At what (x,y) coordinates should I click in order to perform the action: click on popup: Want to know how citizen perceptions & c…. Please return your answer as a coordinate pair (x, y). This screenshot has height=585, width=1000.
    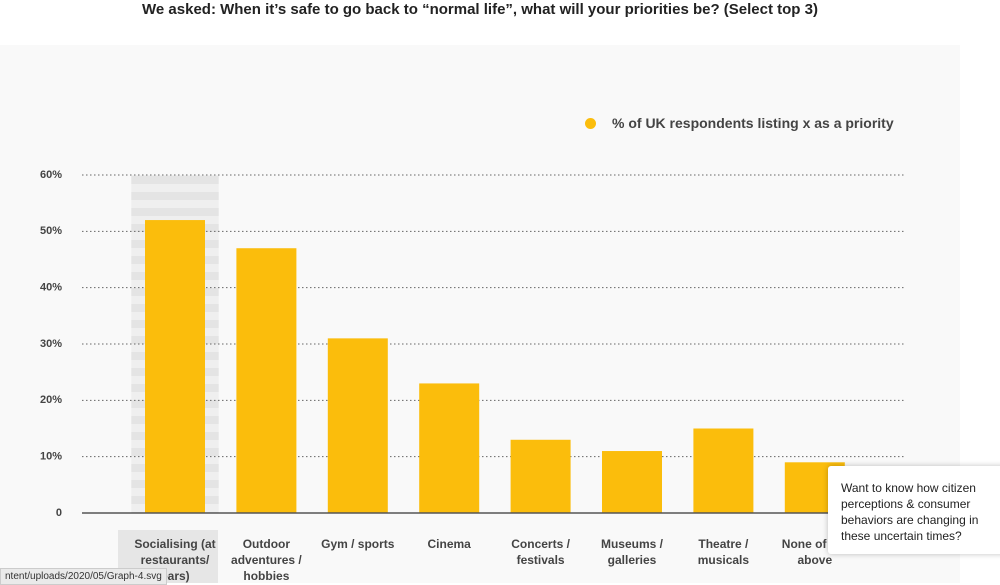
    Looking at the image, I should click on (914, 510).